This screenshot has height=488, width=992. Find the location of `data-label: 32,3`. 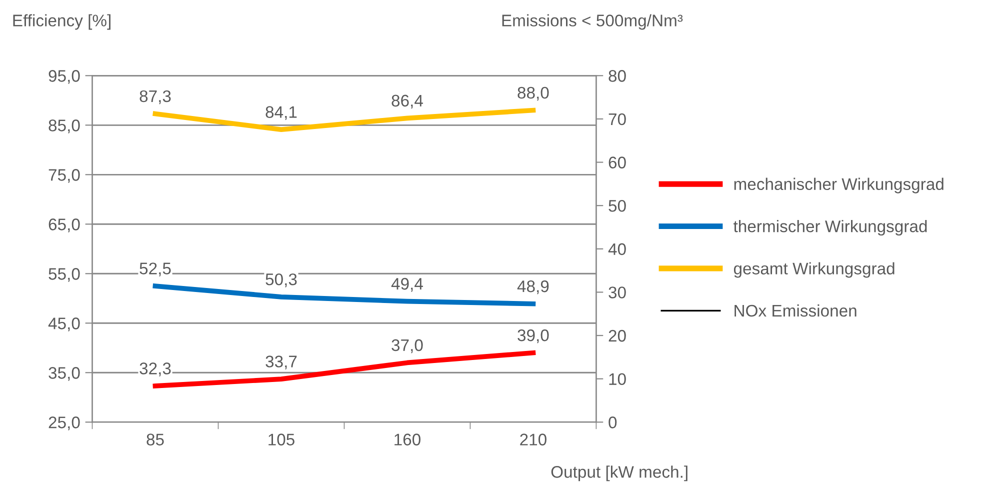

data-label: 32,3 is located at coordinates (155, 369).